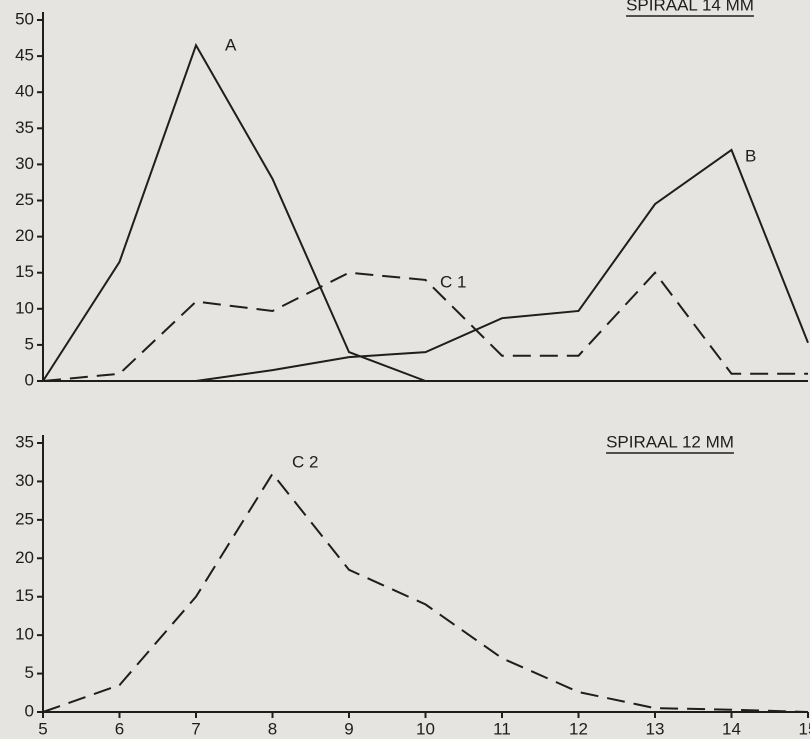 The height and width of the screenshot is (739, 810). What do you see at coordinates (425, 326) in the screenshot?
I see `series-line` at bounding box center [425, 326].